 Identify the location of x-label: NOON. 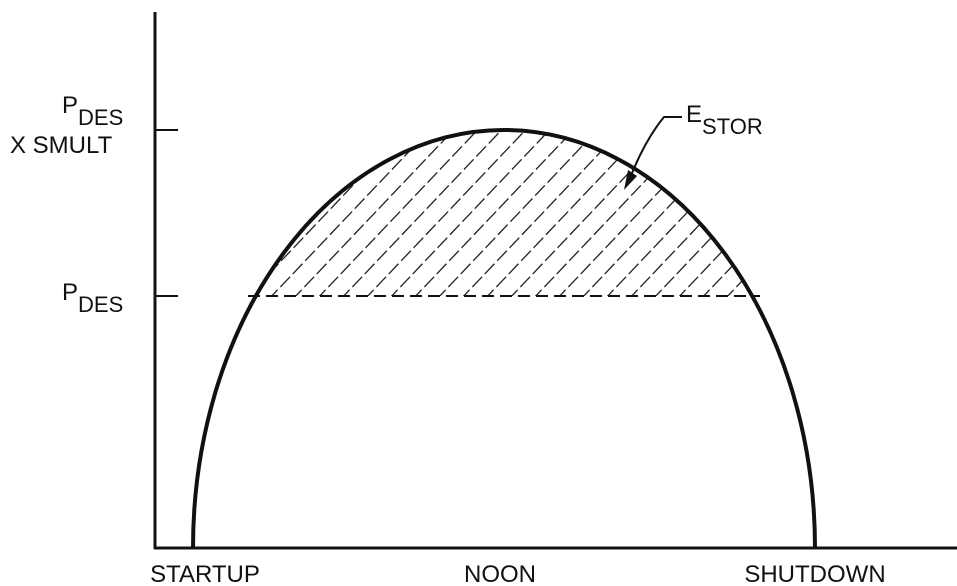
(500, 573).